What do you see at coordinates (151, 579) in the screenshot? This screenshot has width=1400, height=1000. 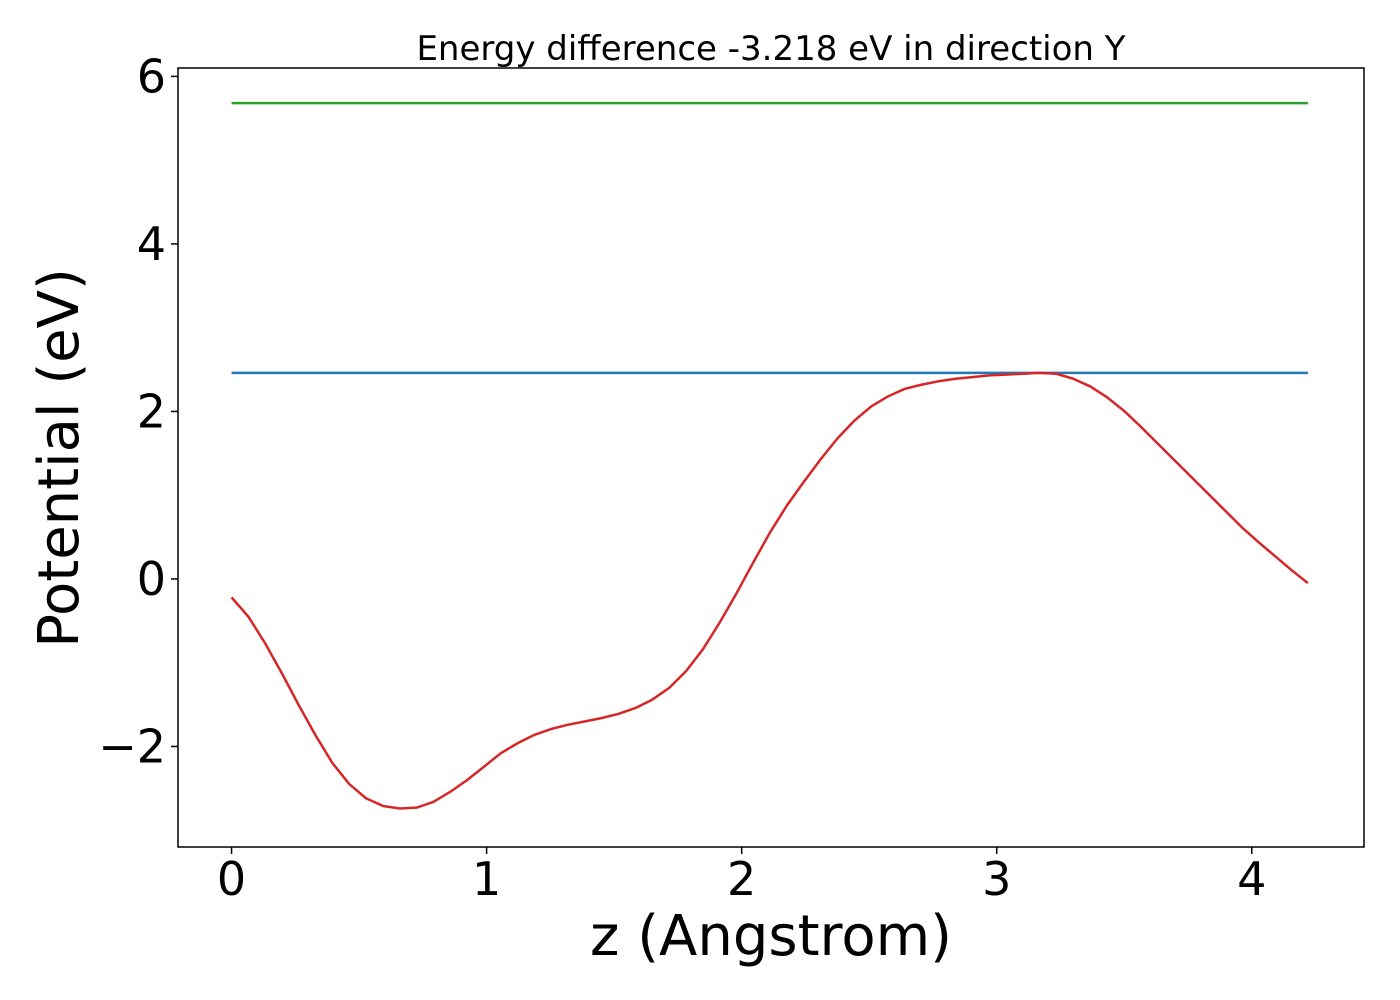 I see `y-tick-label: 0` at bounding box center [151, 579].